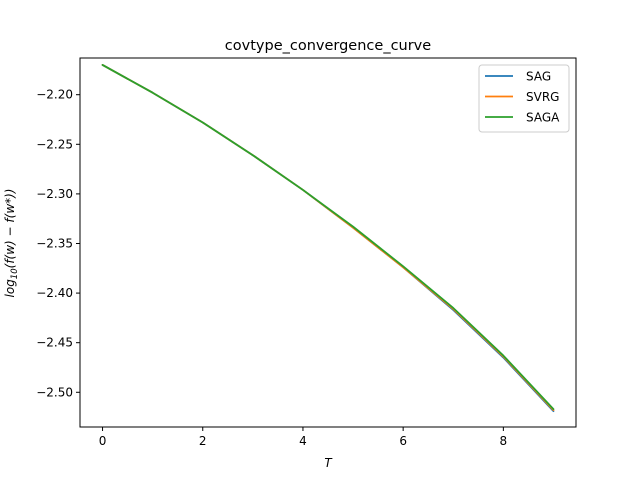 The height and width of the screenshot is (480, 640). I want to click on x-tick-label: 6, so click(403, 441).